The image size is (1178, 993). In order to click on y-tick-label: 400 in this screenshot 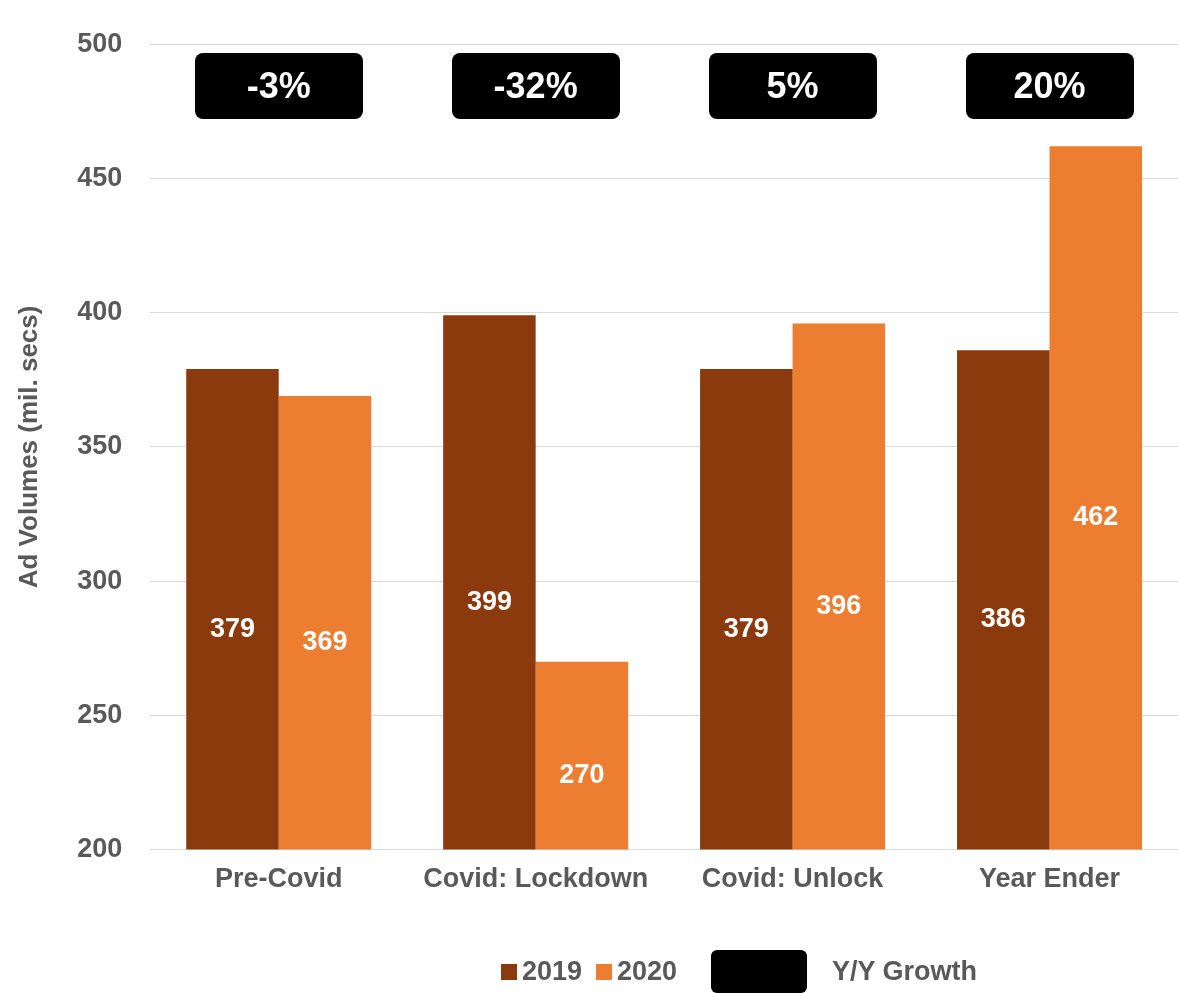, I will do `click(100, 311)`.